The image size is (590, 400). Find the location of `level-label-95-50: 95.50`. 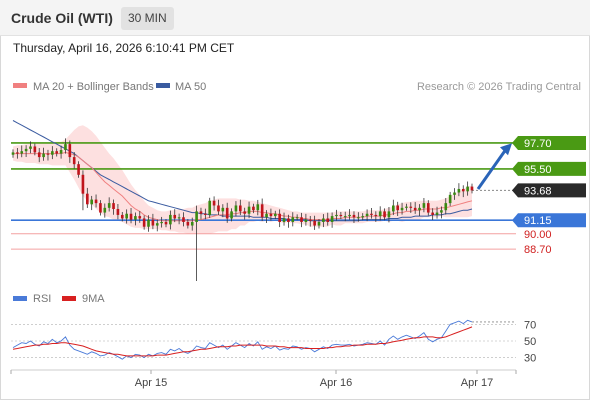

level-label-95-50: 95.50 is located at coordinates (538, 170).